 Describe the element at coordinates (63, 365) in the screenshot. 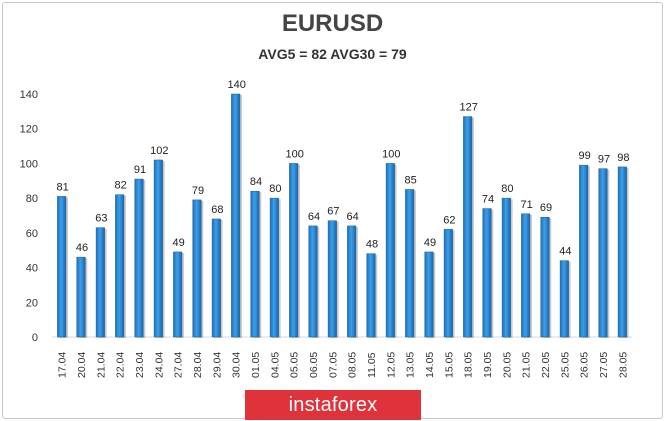

I see `x-tick-label: 17.04` at that location.